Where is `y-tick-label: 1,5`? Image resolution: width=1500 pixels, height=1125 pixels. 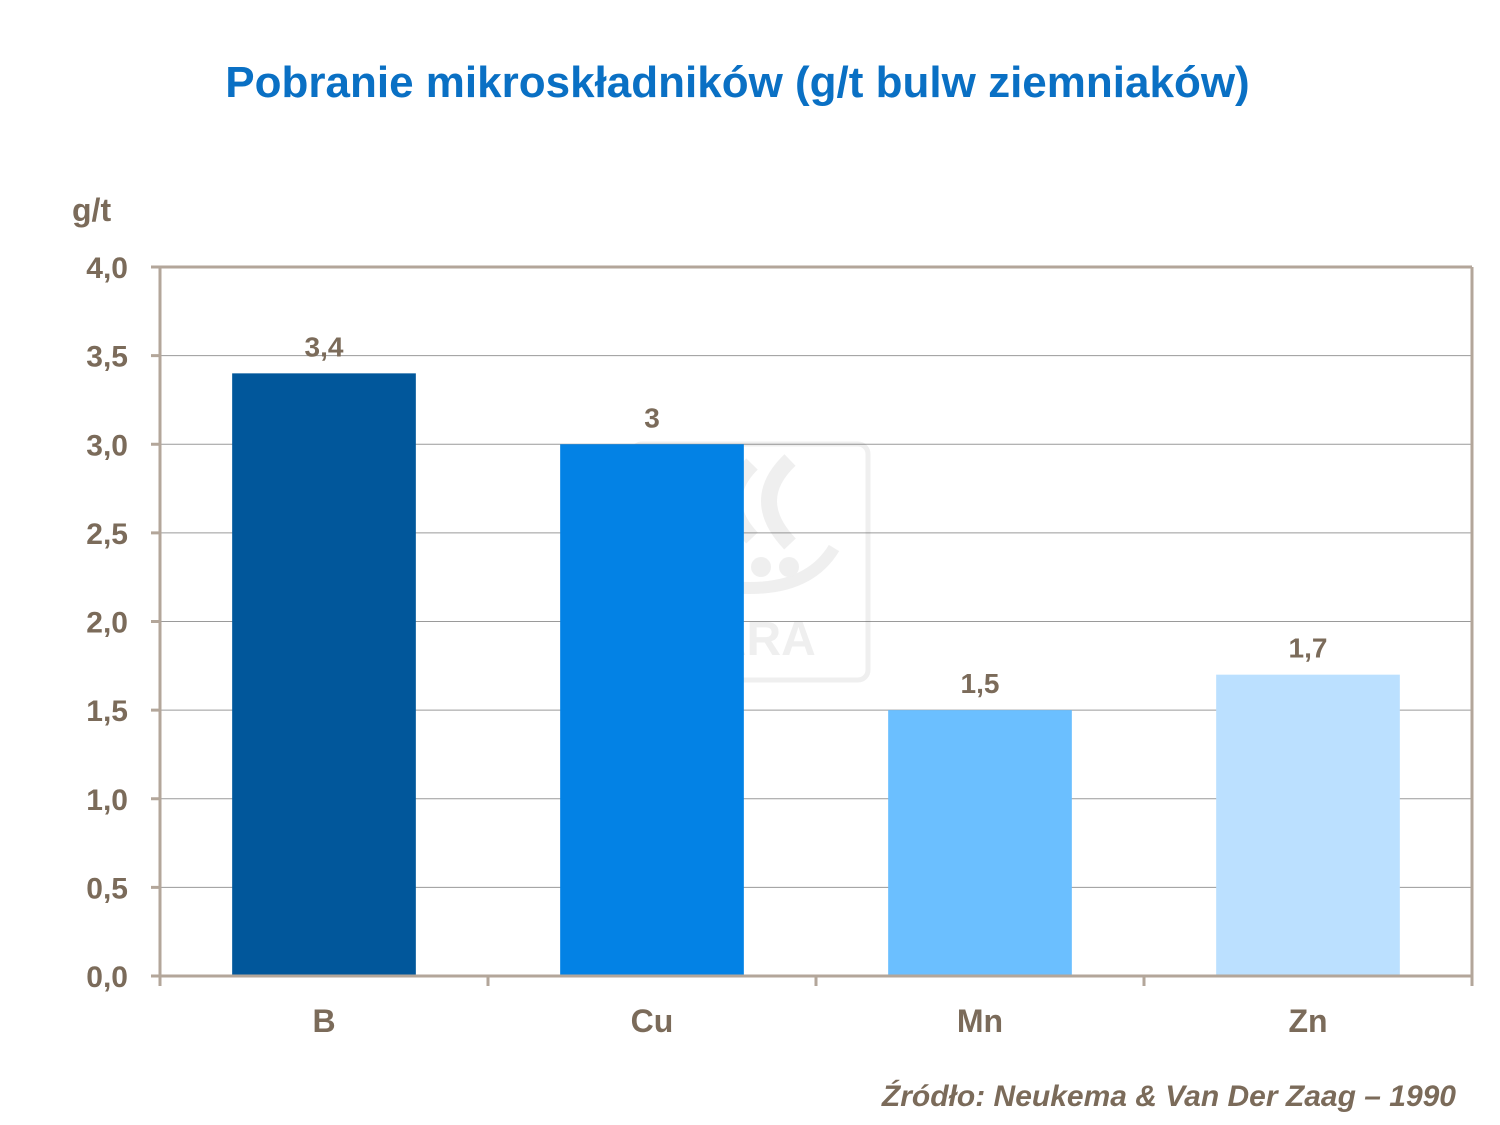
y-tick-label: 1,5 is located at coordinates (107, 711).